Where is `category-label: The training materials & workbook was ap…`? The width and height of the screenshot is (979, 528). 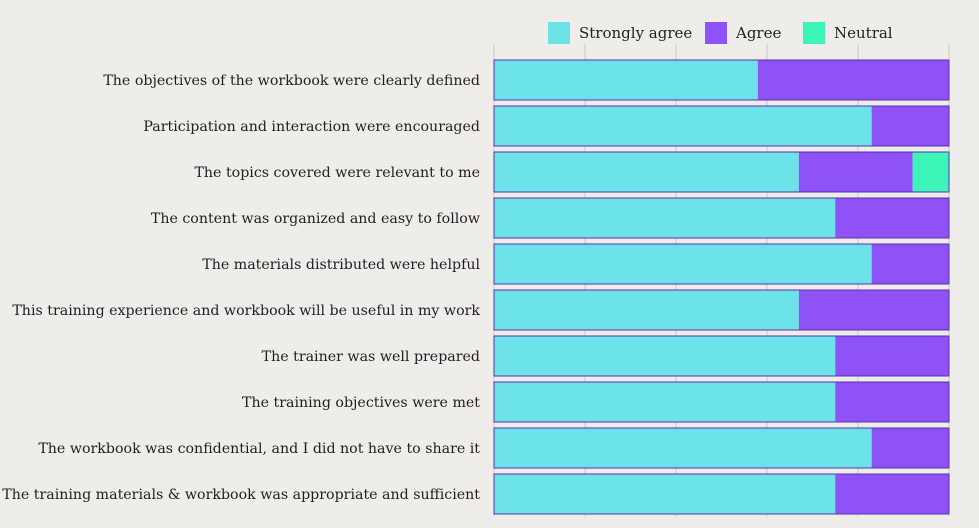 category-label: The training materials & workbook was ap… is located at coordinates (241, 495).